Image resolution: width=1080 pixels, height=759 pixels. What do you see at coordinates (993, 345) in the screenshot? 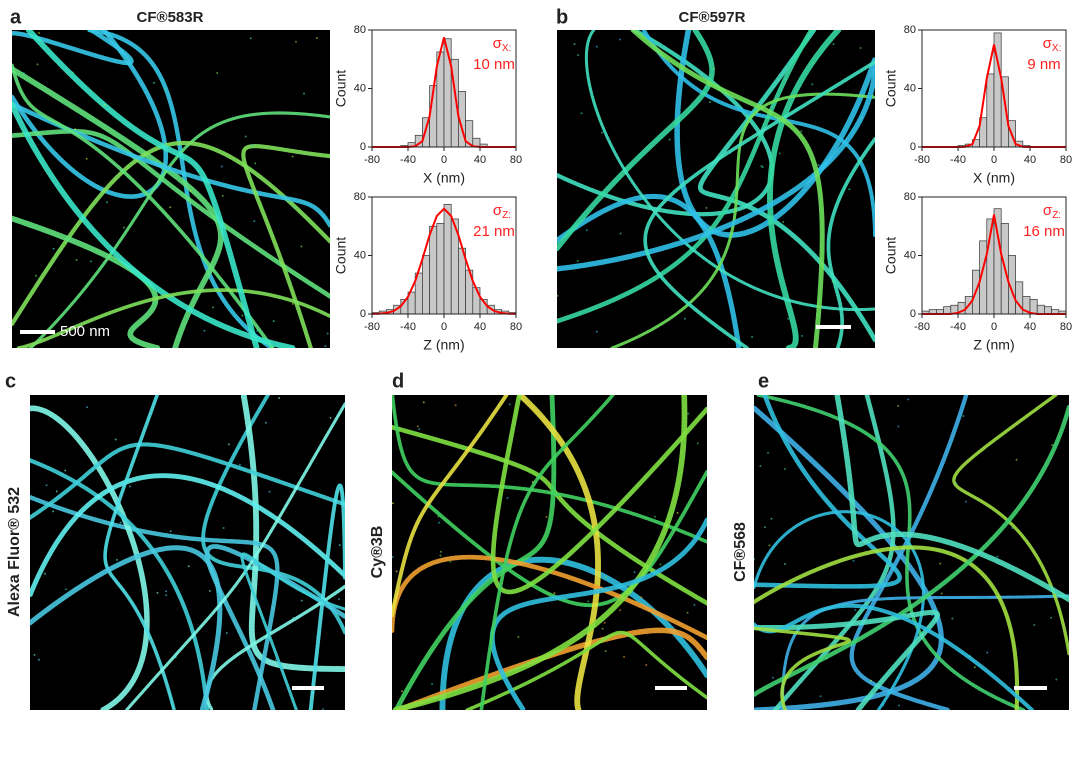
I see `x-axis-label: Z (nm)` at bounding box center [993, 345].